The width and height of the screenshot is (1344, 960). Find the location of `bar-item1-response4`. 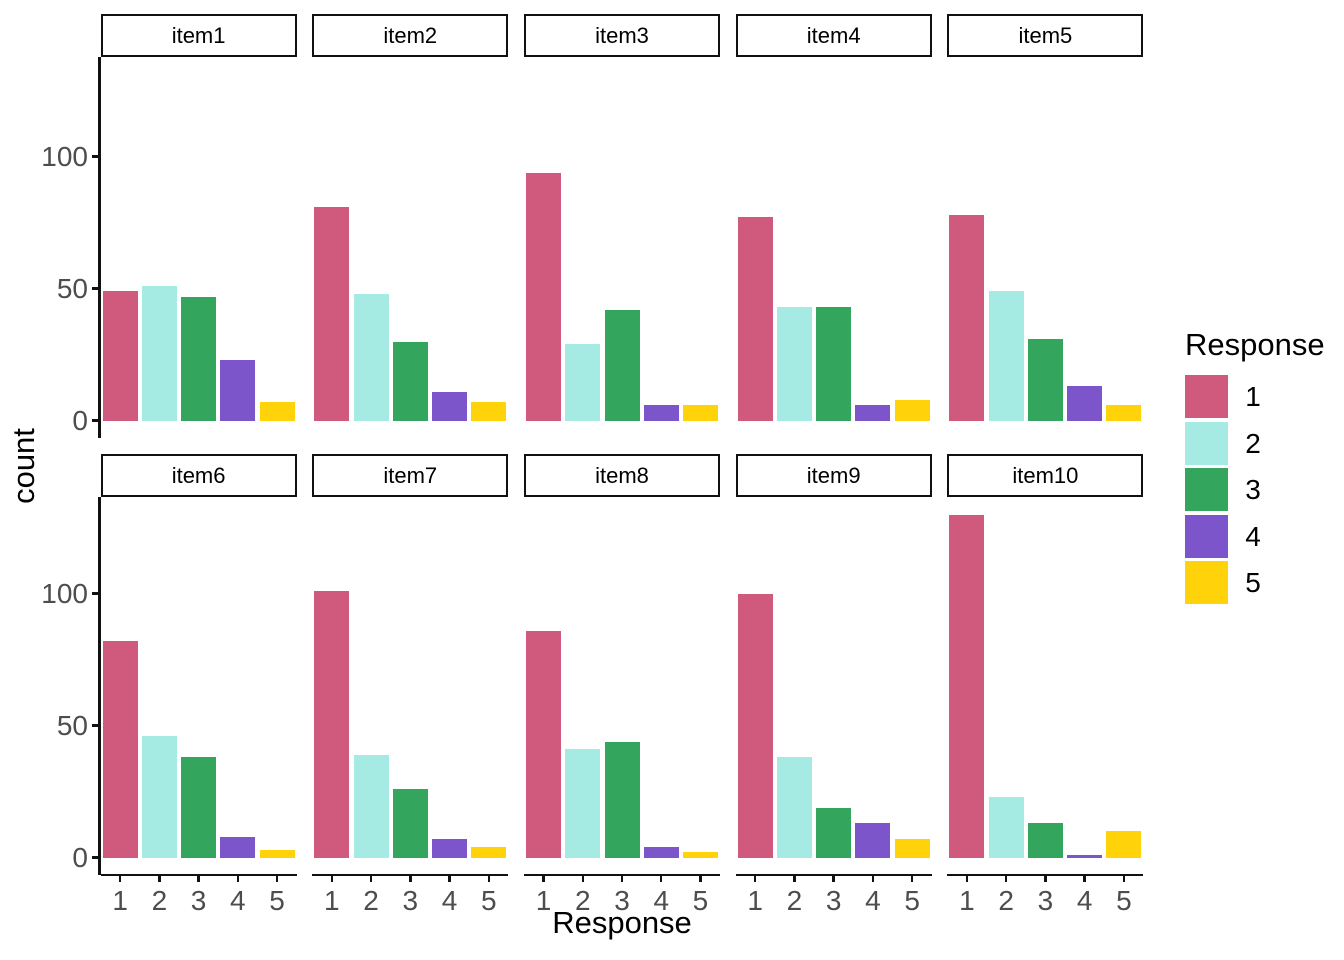

bar-item1-response4 is located at coordinates (238, 390).